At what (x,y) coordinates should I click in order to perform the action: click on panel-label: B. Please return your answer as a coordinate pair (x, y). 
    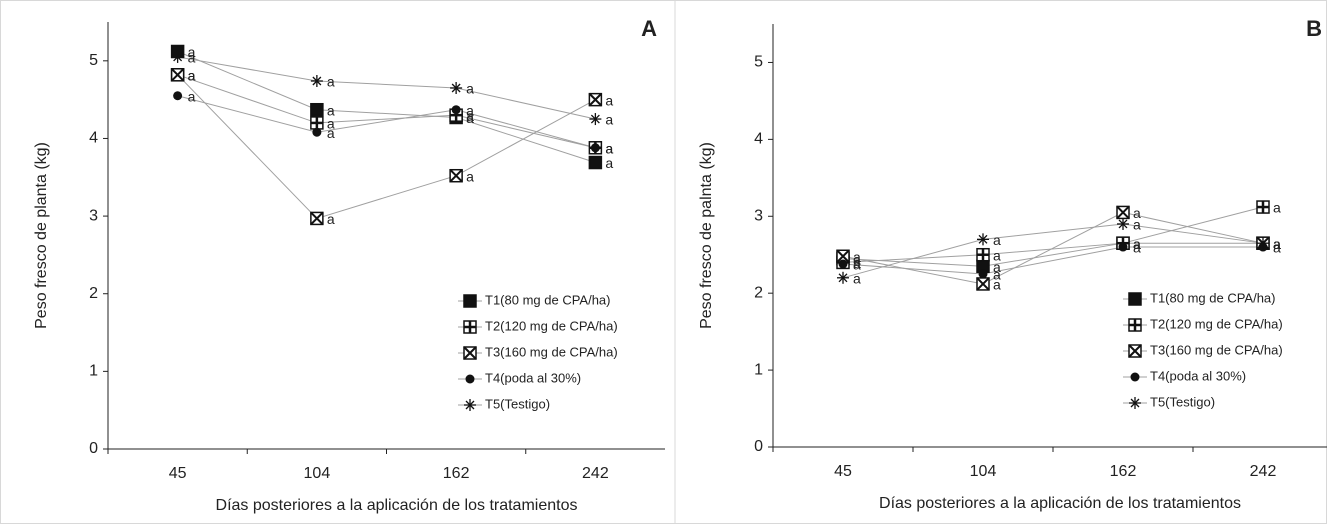
    Looking at the image, I should click on (1314, 28).